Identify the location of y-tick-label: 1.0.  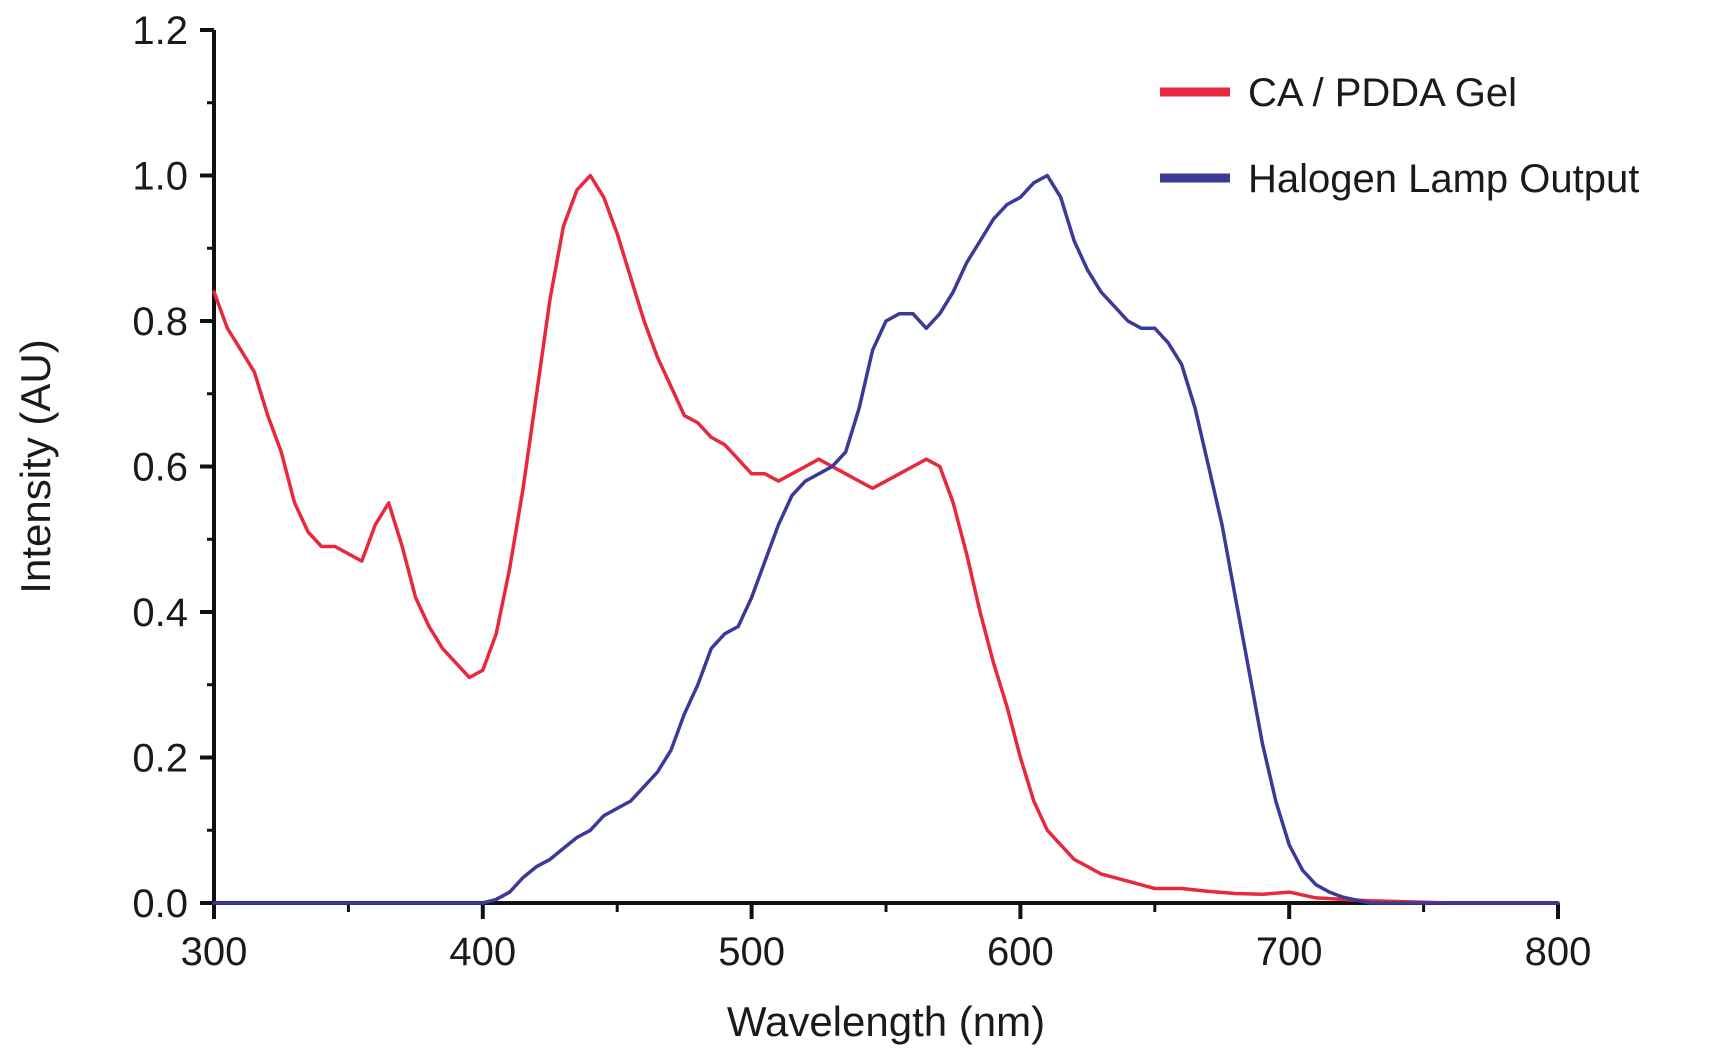
(160, 177).